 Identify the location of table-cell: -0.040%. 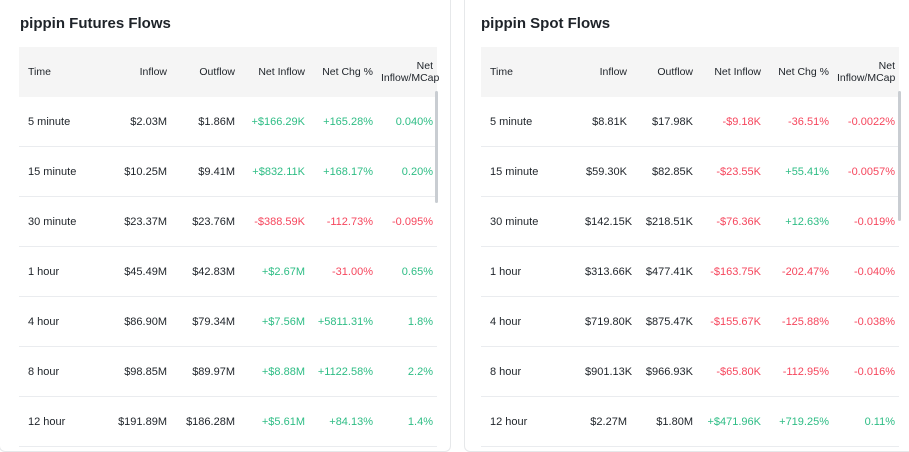
(866, 271).